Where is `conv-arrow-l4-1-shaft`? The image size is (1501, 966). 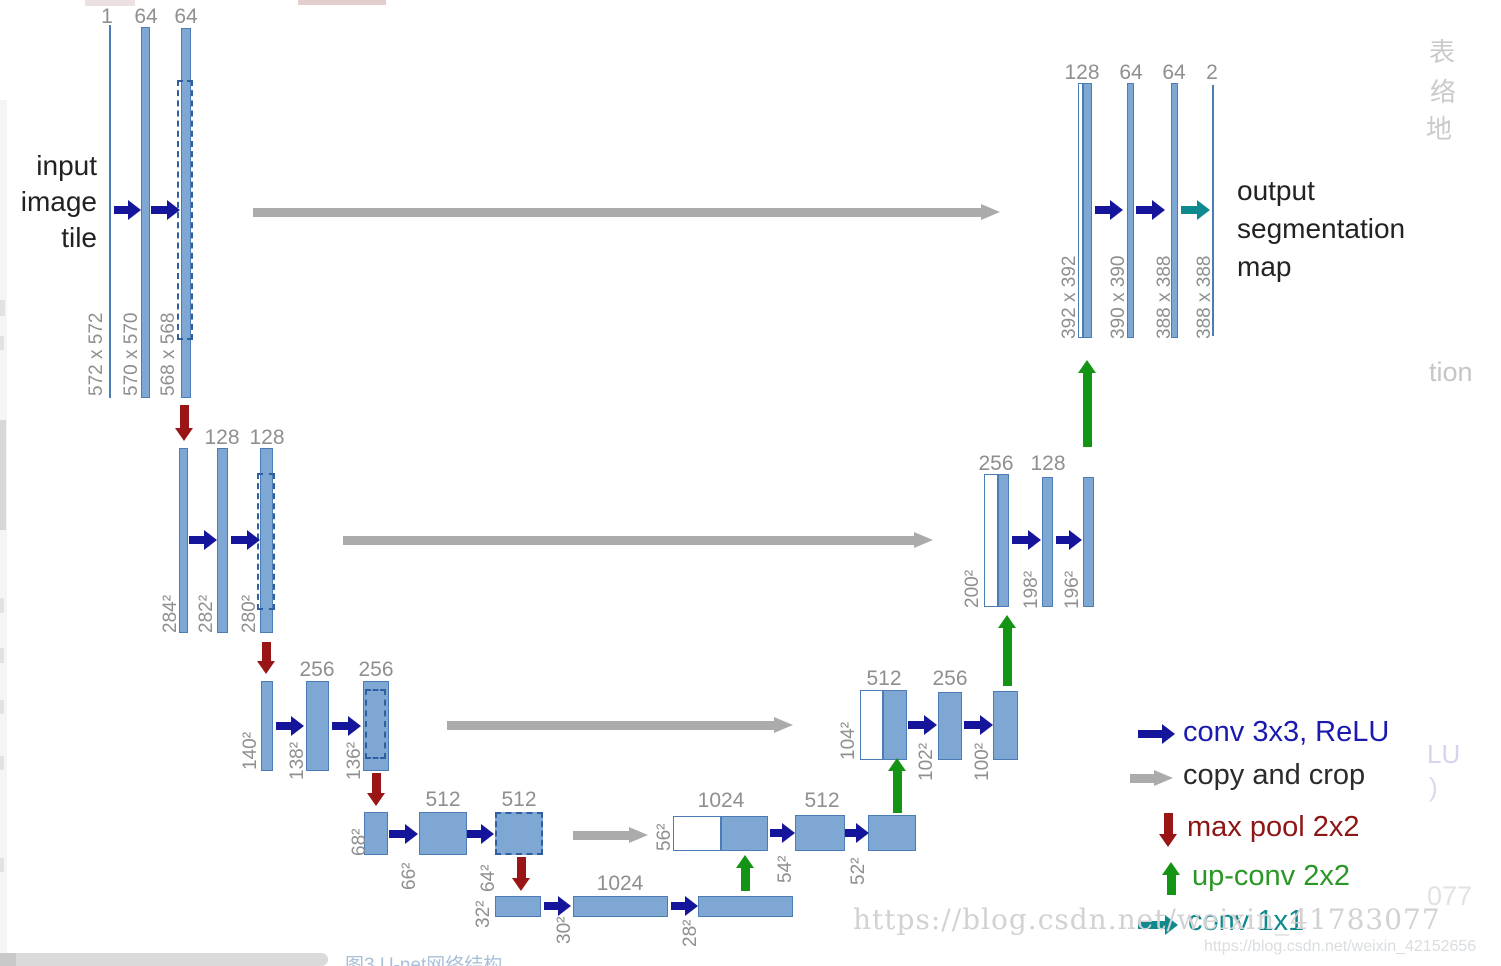
conv-arrow-l4-1-shaft is located at coordinates (398, 834).